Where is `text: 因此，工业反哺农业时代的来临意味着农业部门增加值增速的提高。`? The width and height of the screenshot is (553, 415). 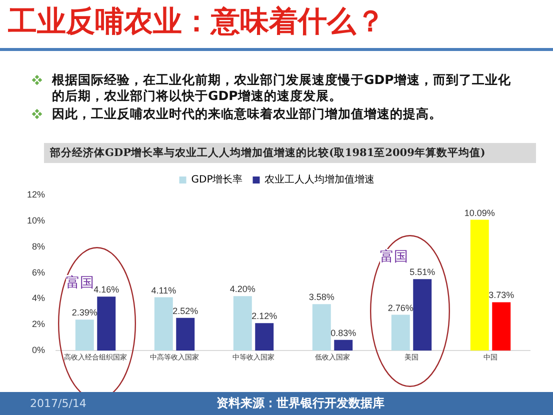
text: 因此，工业反哺农业时代的来临意味着农业部门增加值增速的提高。 is located at coordinates (247, 114).